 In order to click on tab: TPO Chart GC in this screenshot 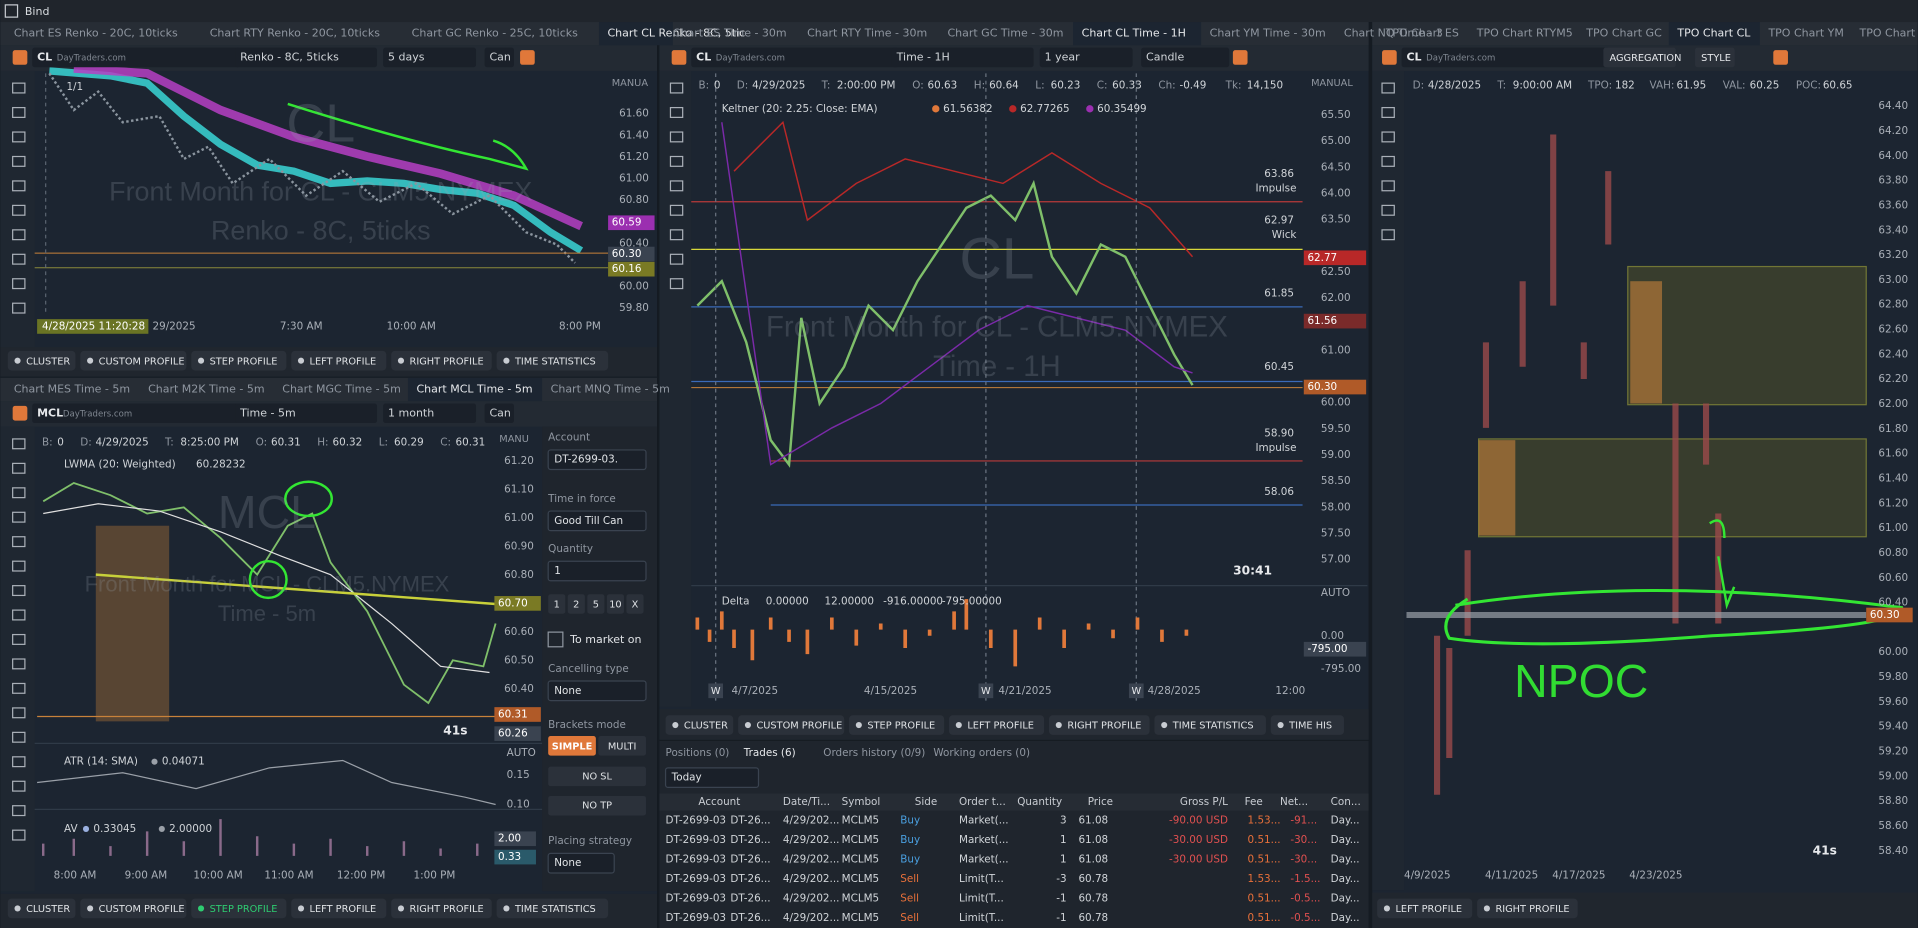, I will do `click(1623, 33)`.